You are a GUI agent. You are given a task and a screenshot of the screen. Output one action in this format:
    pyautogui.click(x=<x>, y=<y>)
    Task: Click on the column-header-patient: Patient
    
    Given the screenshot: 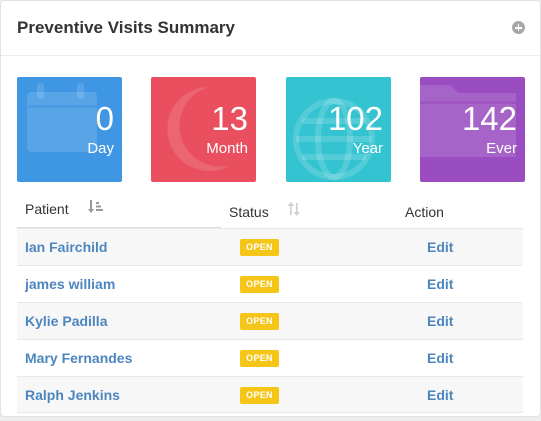 What is the action you would take?
    pyautogui.click(x=47, y=209)
    